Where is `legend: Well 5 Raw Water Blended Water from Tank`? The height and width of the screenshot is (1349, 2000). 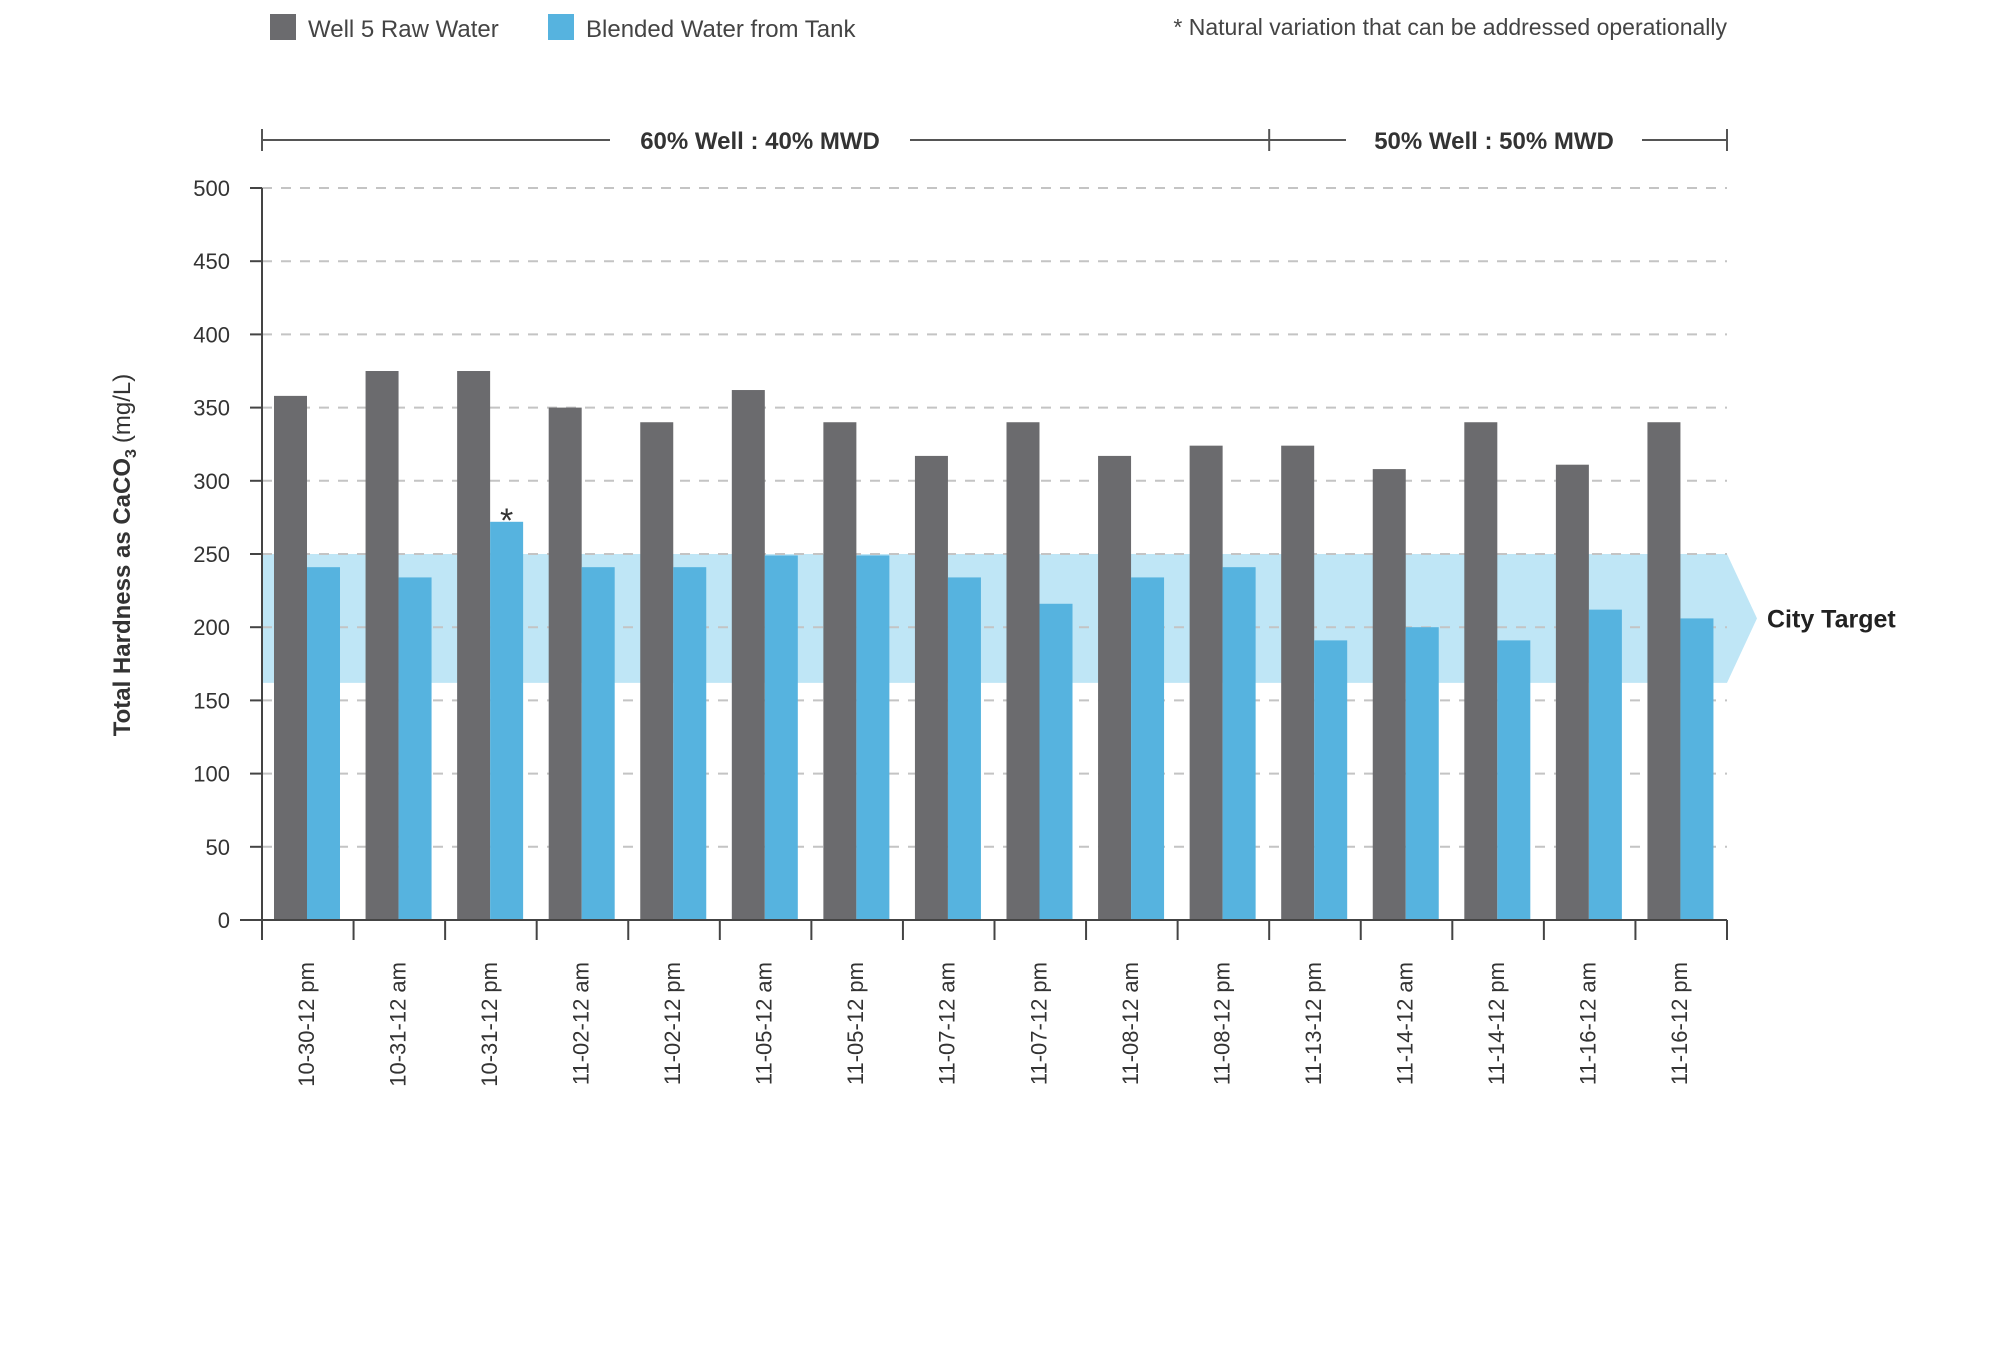 legend: Well 5 Raw Water Blended Water from Tank is located at coordinates (563, 28).